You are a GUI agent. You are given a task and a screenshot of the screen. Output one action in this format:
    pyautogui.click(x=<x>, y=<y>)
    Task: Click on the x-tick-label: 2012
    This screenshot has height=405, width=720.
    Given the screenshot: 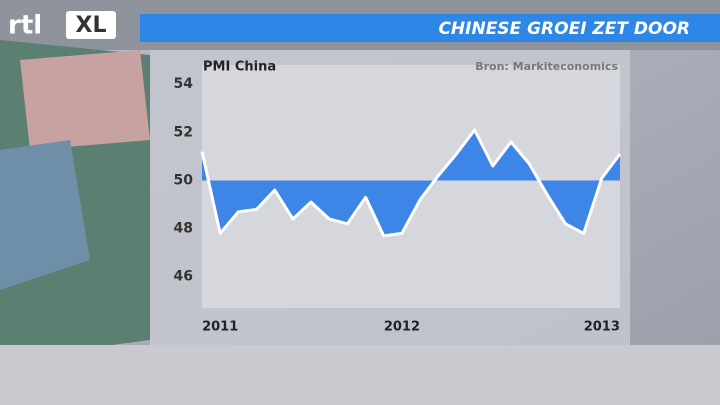 What is the action you would take?
    pyautogui.click(x=402, y=327)
    